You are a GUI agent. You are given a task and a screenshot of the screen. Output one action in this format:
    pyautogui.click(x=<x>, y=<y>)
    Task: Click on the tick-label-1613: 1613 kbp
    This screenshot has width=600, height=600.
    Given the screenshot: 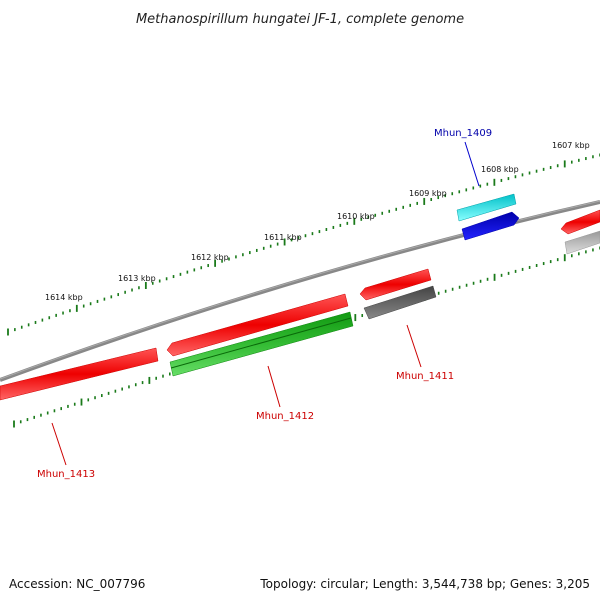 What is the action you would take?
    pyautogui.click(x=137, y=278)
    